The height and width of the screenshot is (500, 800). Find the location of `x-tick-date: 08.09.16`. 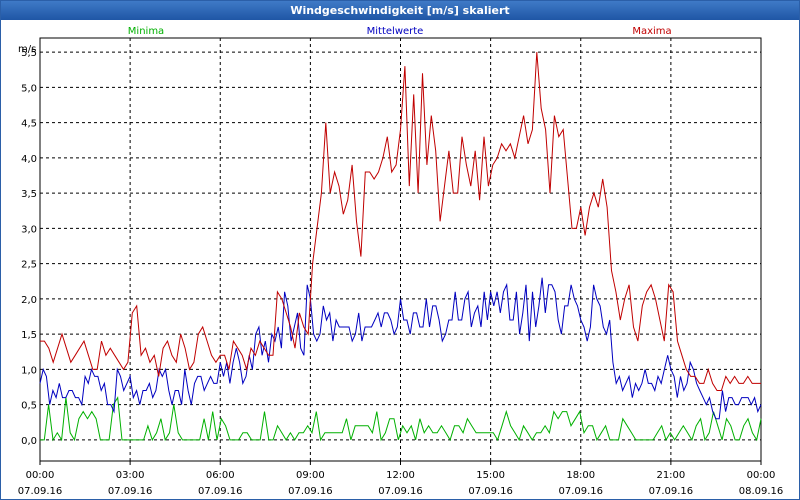

x-tick-date: 08.09.16 is located at coordinates (761, 491).